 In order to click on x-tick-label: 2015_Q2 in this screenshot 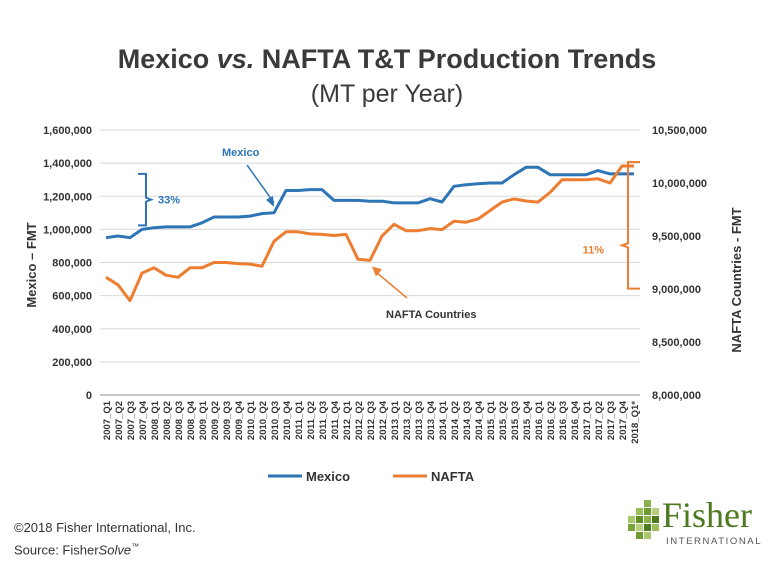, I will do `click(503, 420)`.